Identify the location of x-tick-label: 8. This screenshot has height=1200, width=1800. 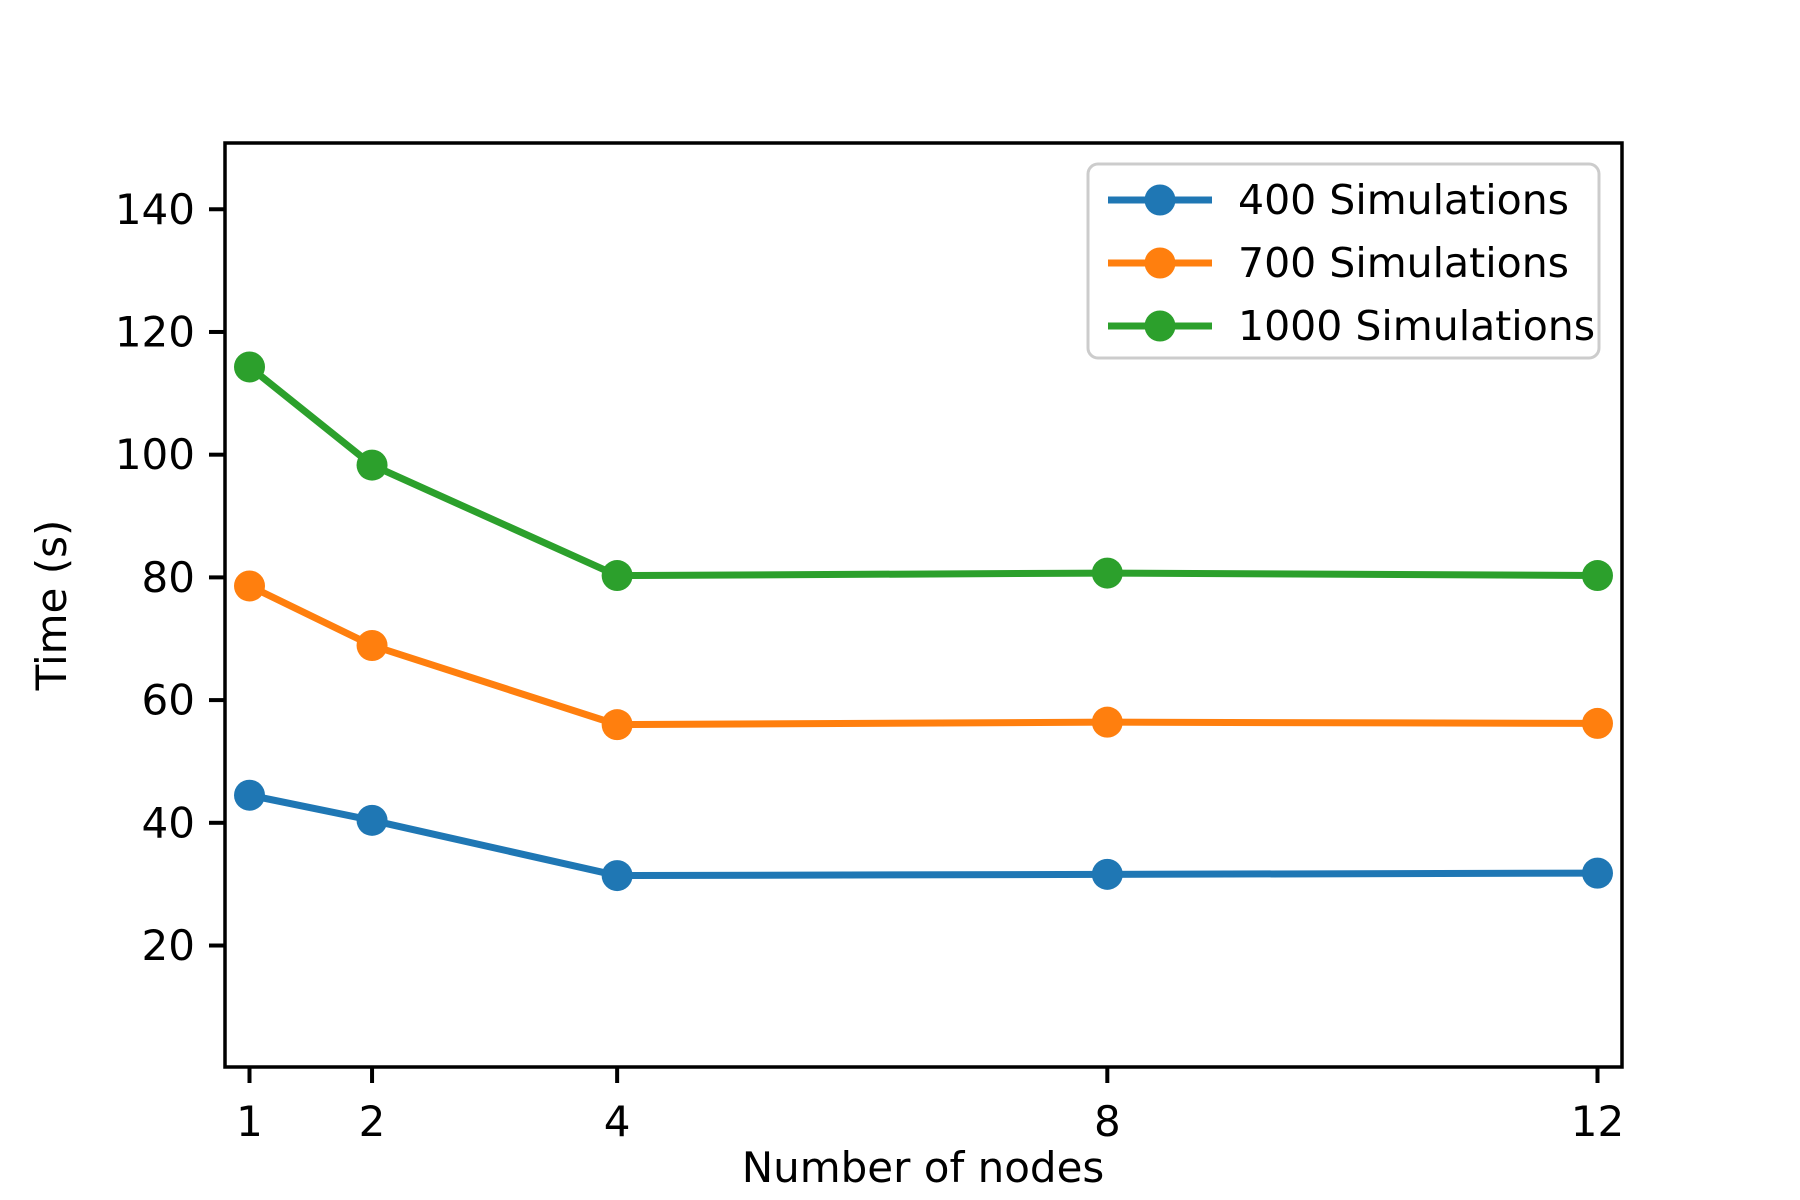
(1107, 1121).